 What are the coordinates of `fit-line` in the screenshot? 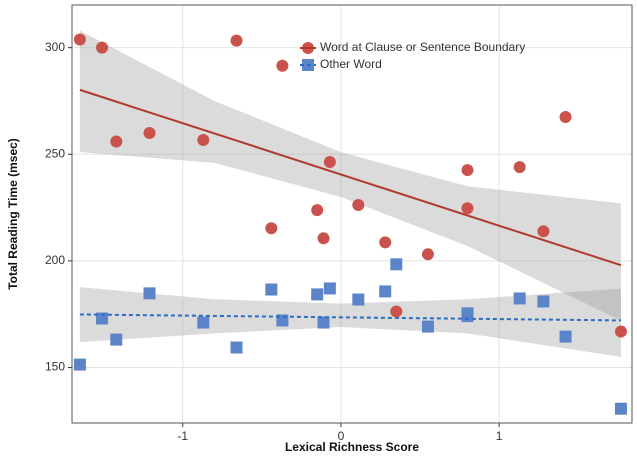 It's located at (350, 317).